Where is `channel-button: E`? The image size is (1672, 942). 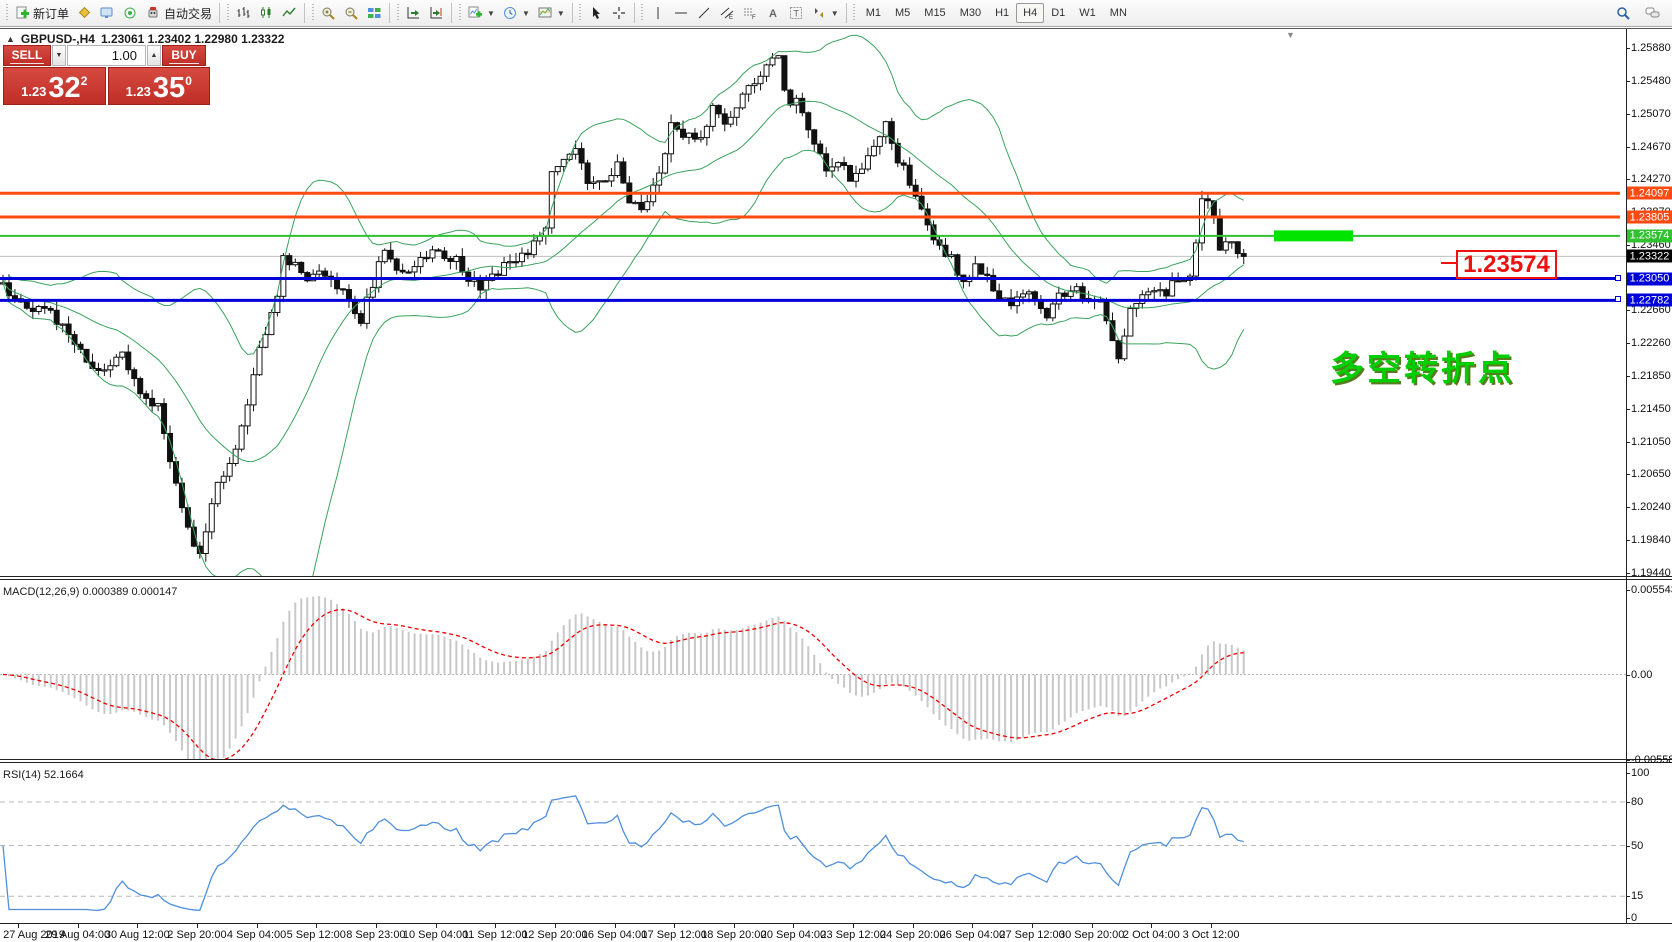
channel-button: E is located at coordinates (727, 13).